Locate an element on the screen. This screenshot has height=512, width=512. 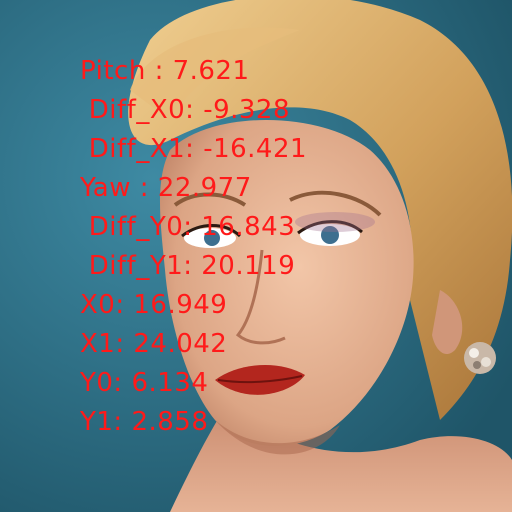
lips is located at coordinates (260, 379).